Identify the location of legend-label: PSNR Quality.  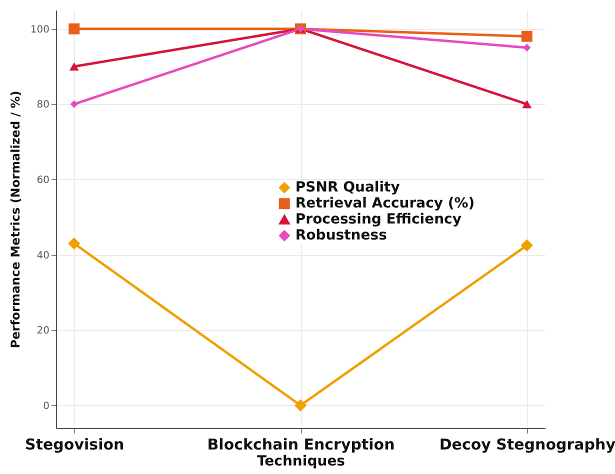
(347, 188).